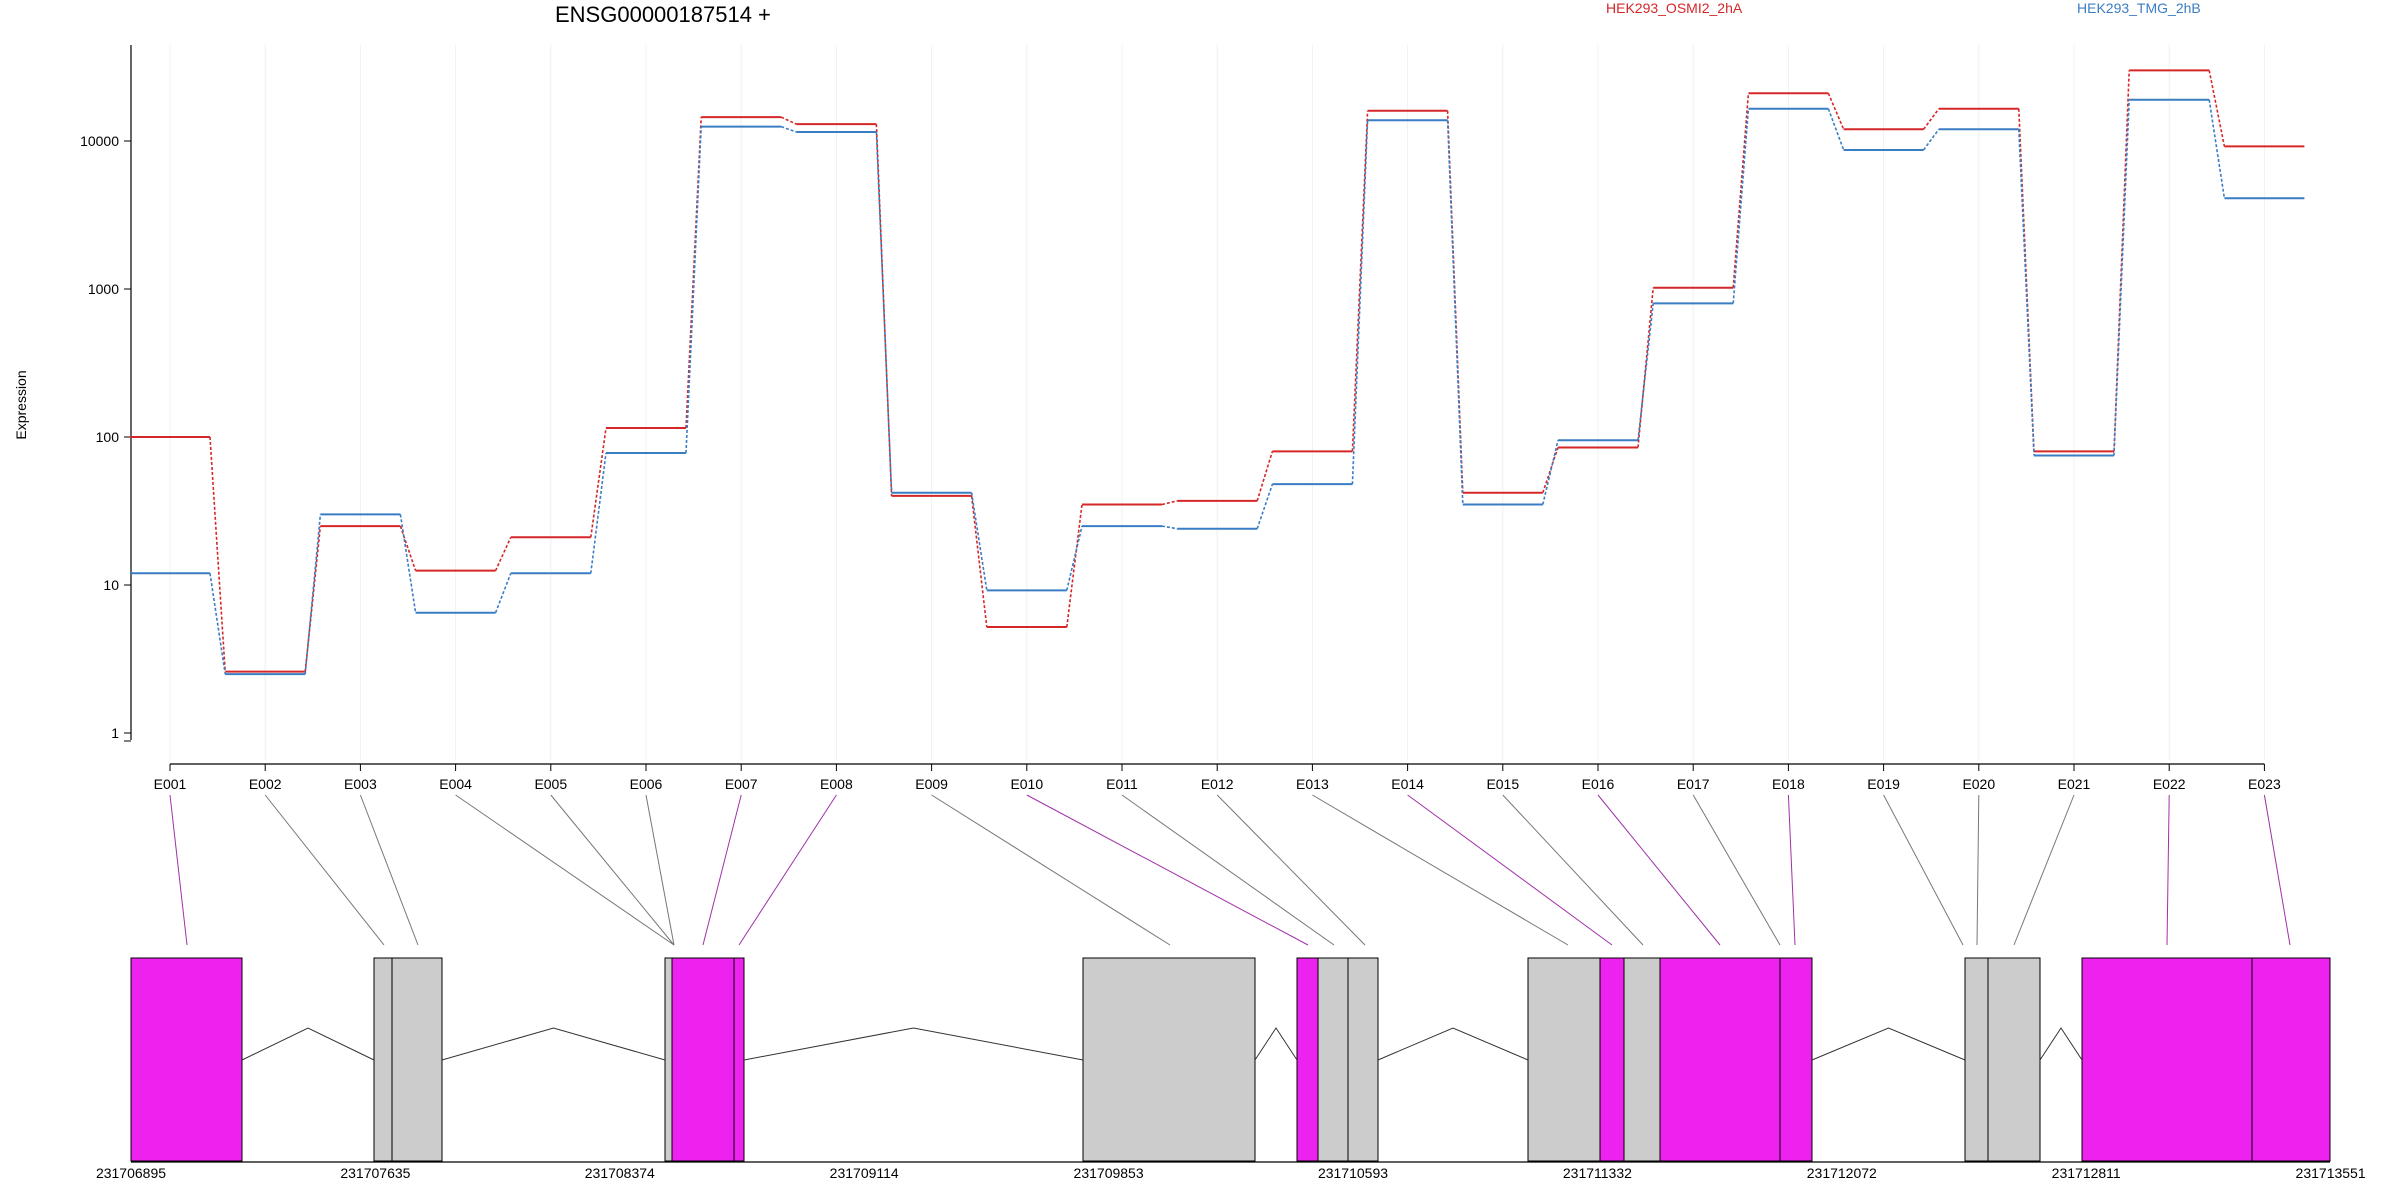 This screenshot has height=1200, width=2400. What do you see at coordinates (2074, 784) in the screenshot?
I see `x-tick-label-e021: E021` at bounding box center [2074, 784].